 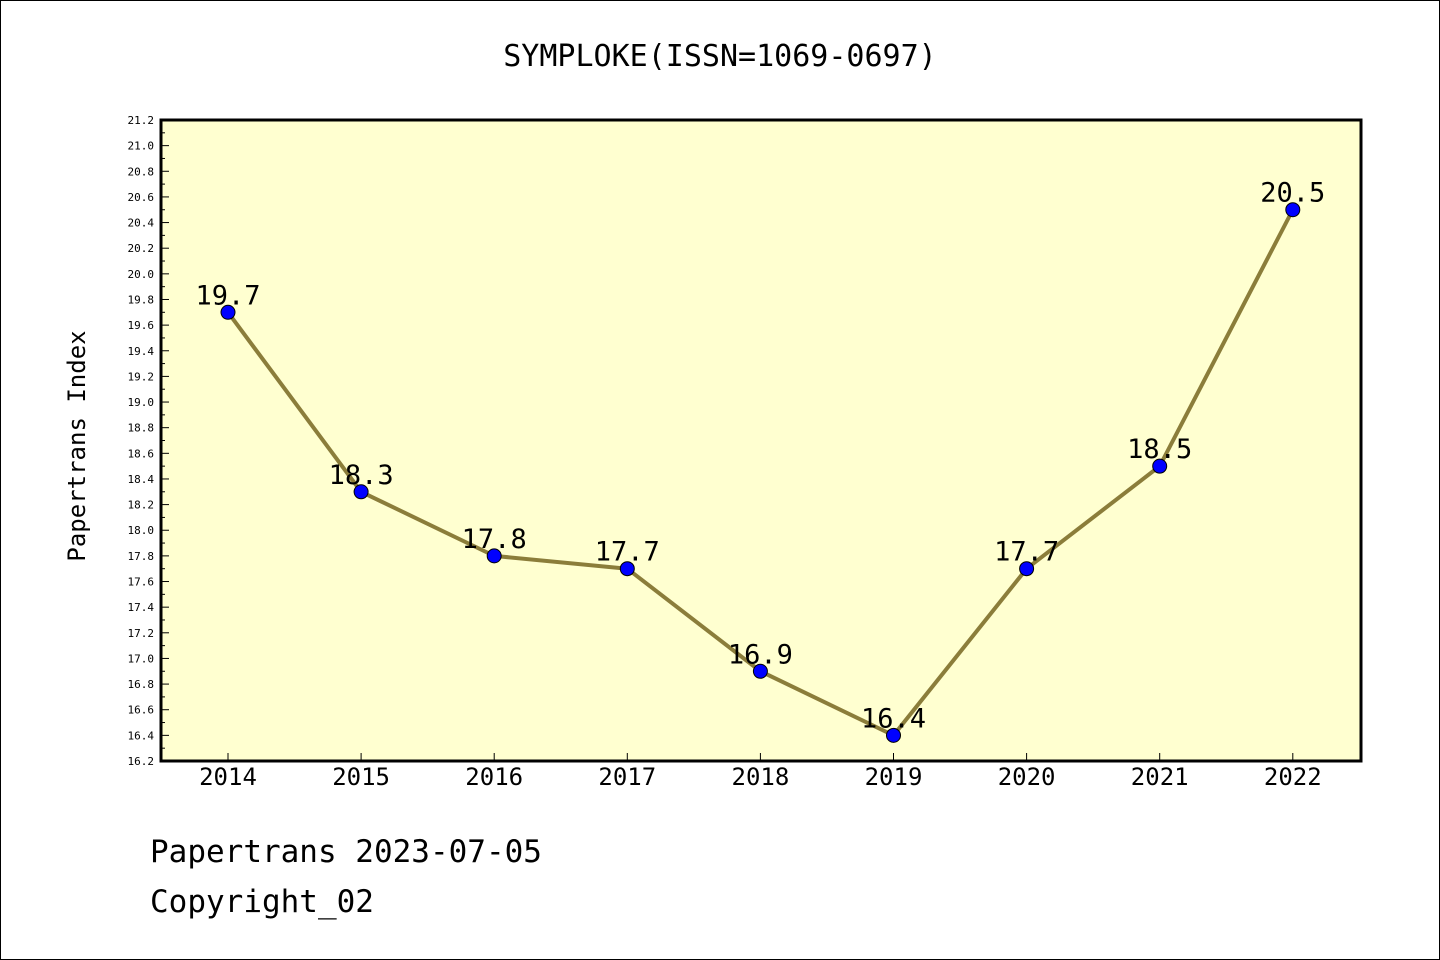 I want to click on y-tick-label: 20.6, so click(x=141, y=197).